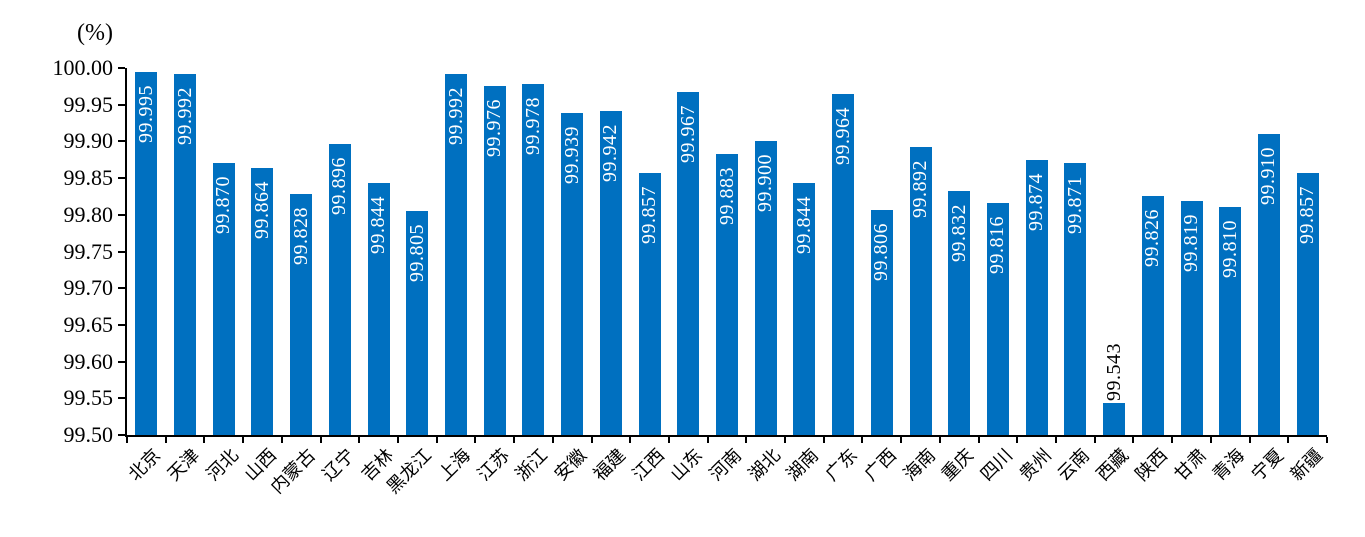 Image resolution: width=1365 pixels, height=537 pixels. What do you see at coordinates (126, 252) in the screenshot?
I see `y-axis-line` at bounding box center [126, 252].